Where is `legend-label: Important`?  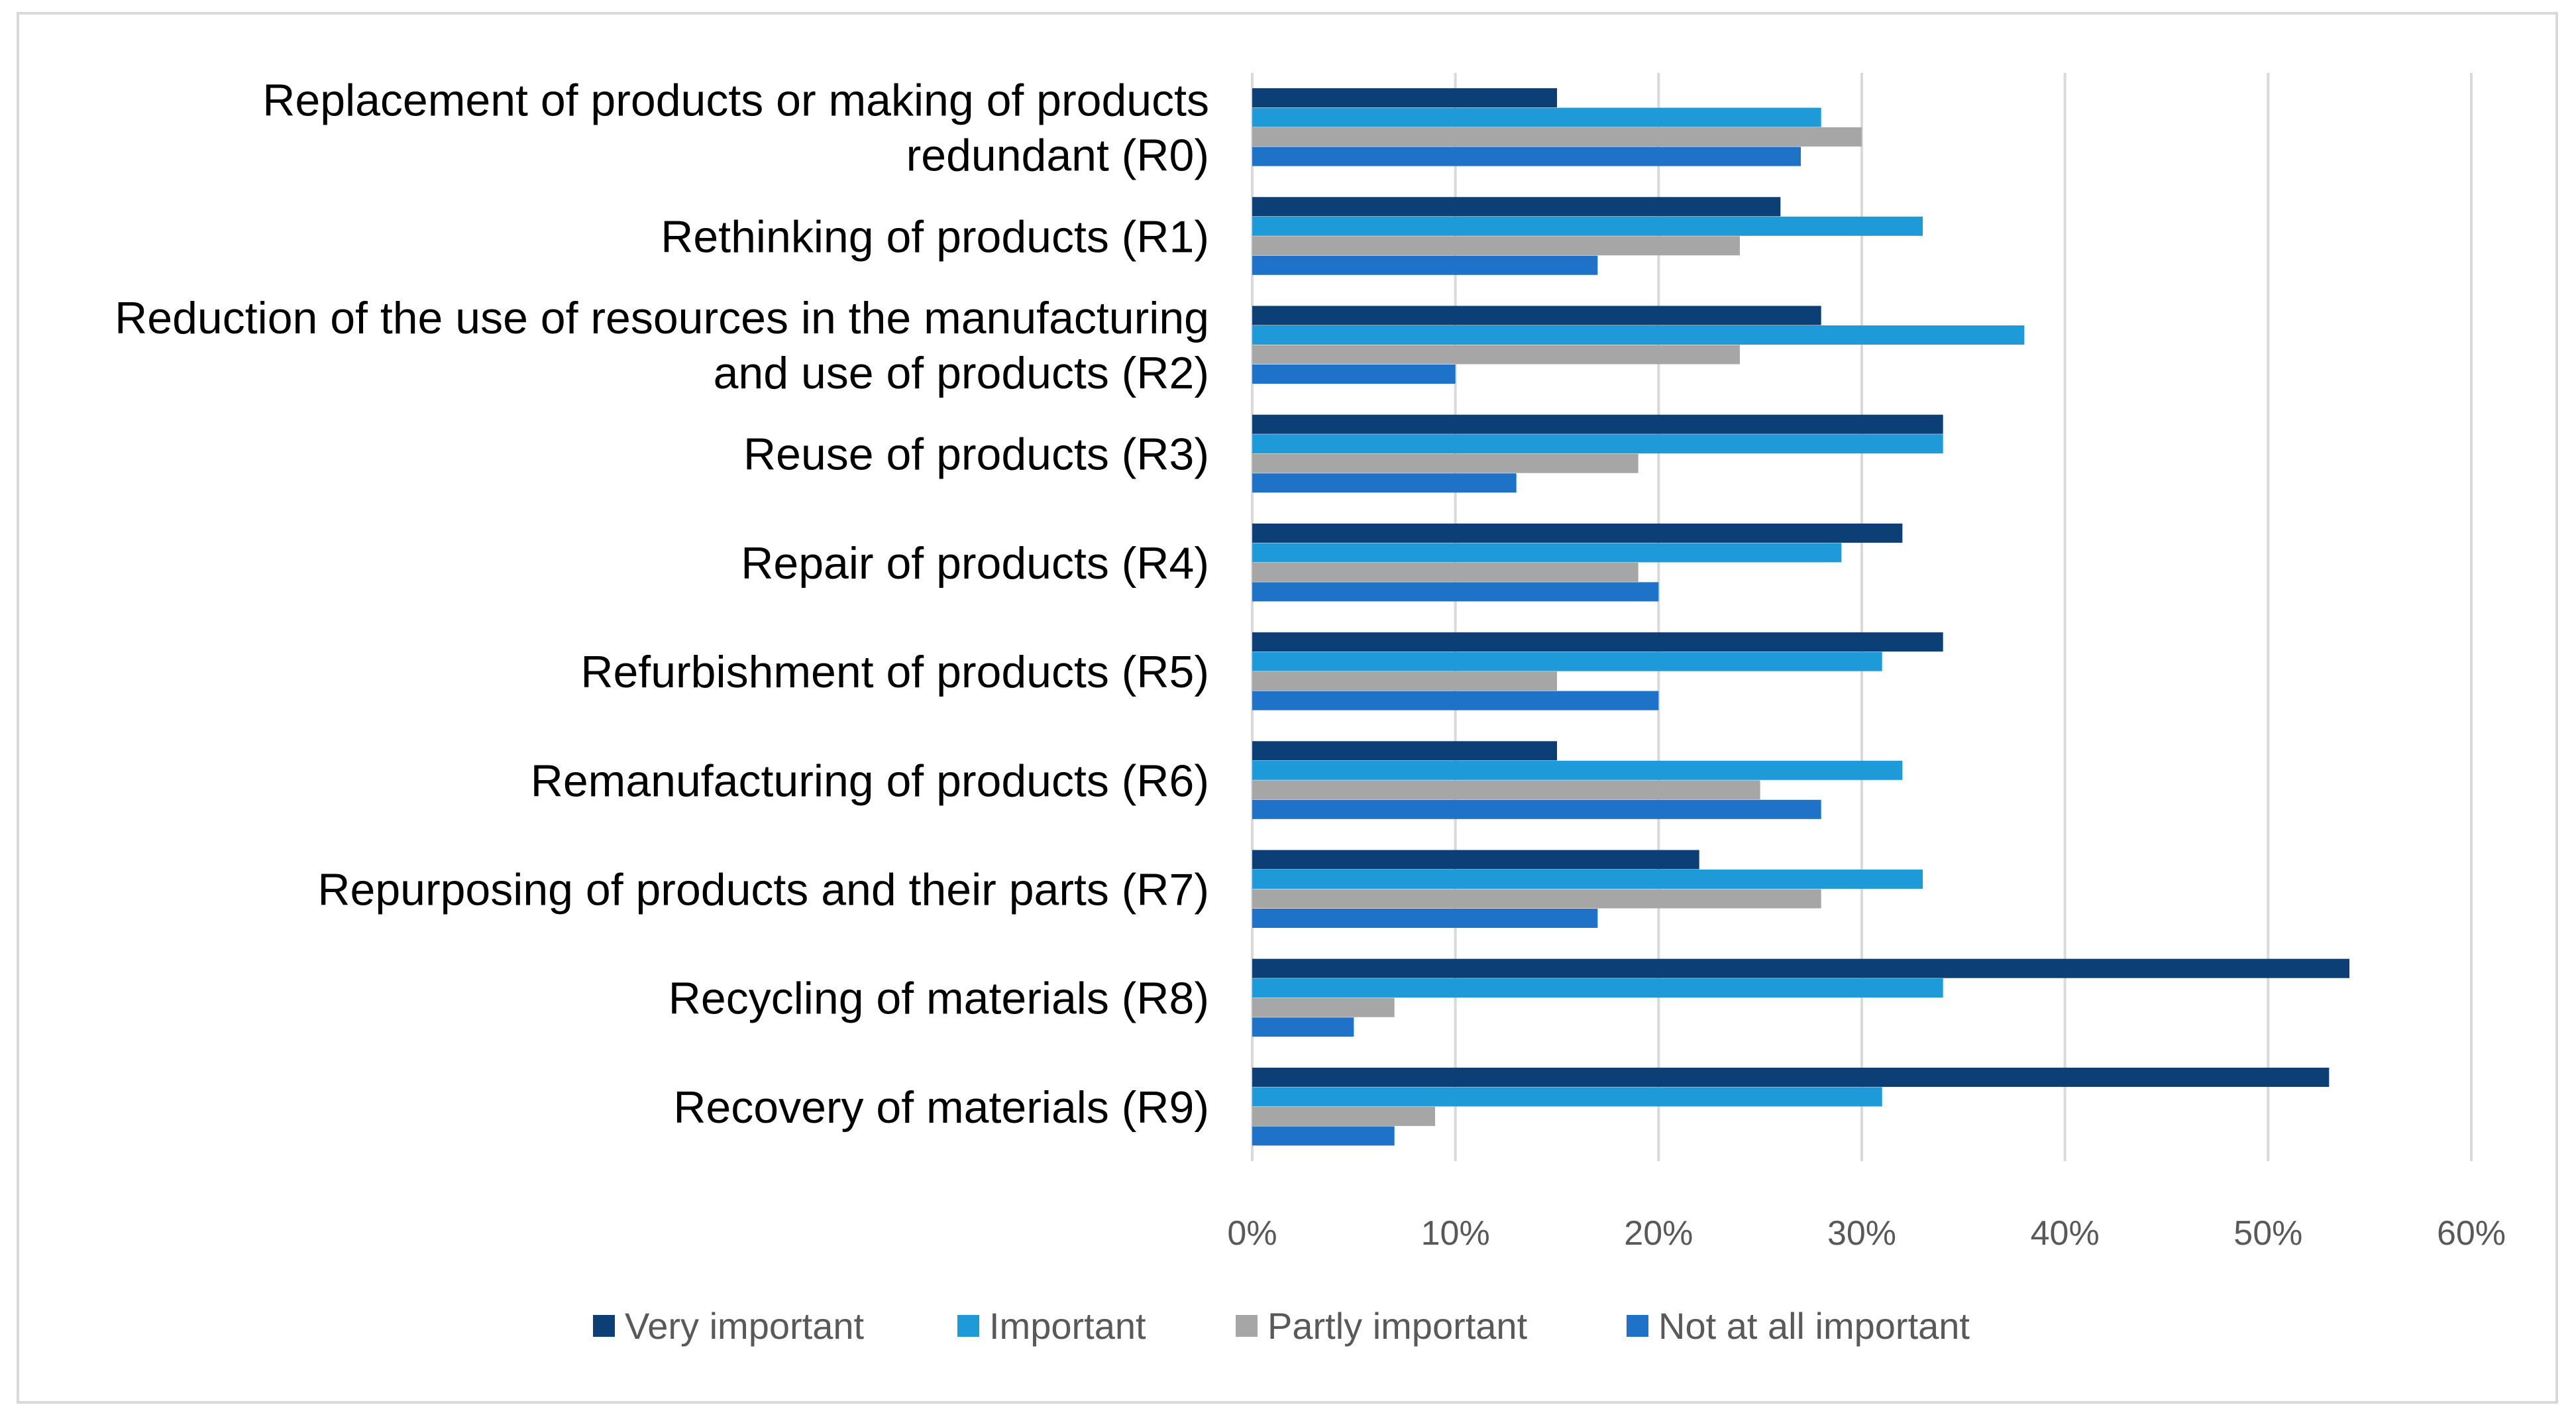 legend-label: Important is located at coordinates (1067, 1326).